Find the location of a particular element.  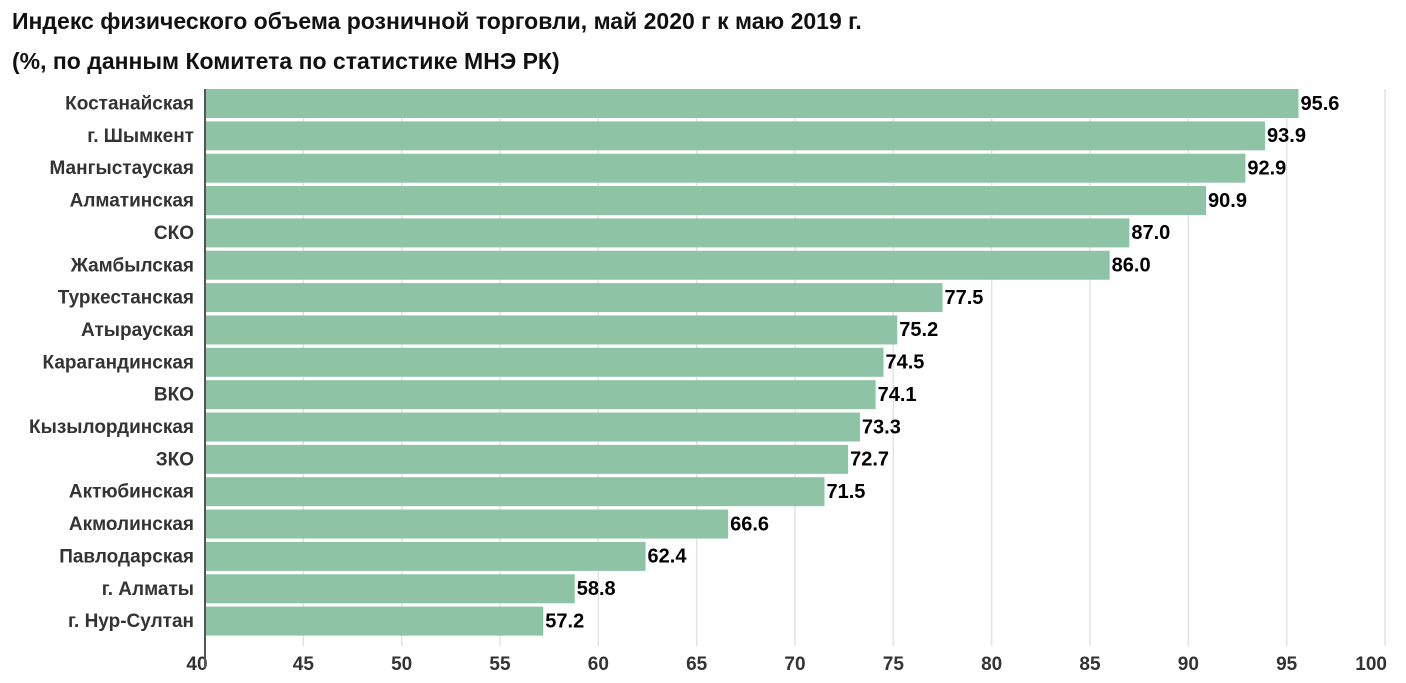

category-label: ВКО is located at coordinates (174, 395).